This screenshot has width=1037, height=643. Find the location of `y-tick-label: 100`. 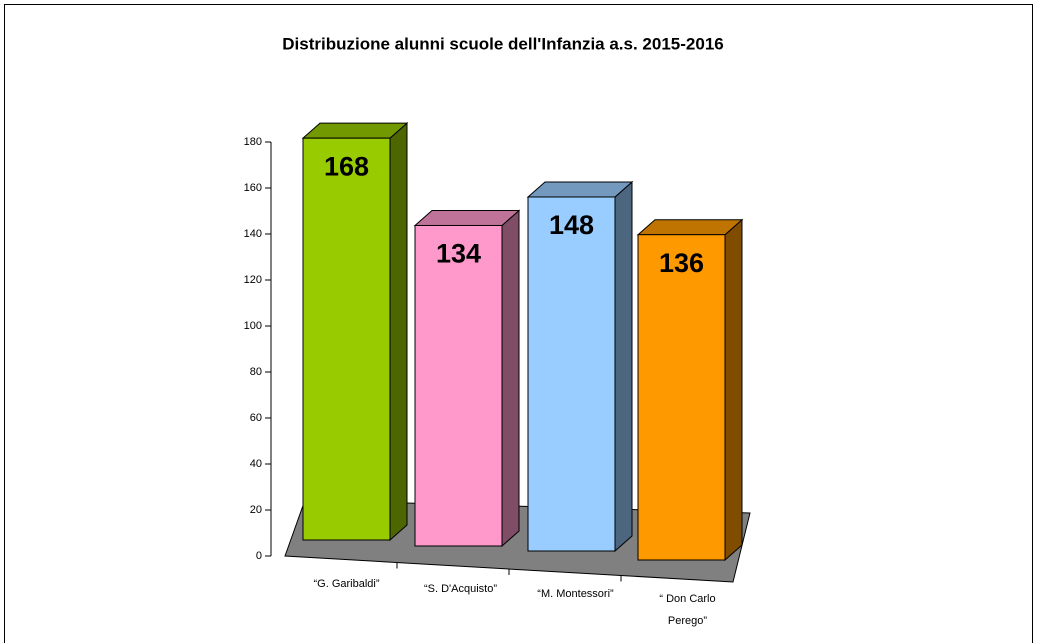

y-tick-label: 100 is located at coordinates (253, 326).